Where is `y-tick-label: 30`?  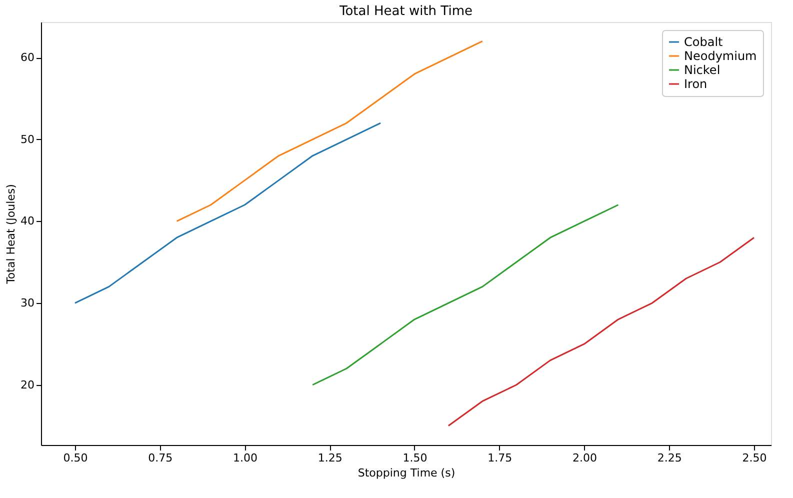 y-tick-label: 30 is located at coordinates (27, 303).